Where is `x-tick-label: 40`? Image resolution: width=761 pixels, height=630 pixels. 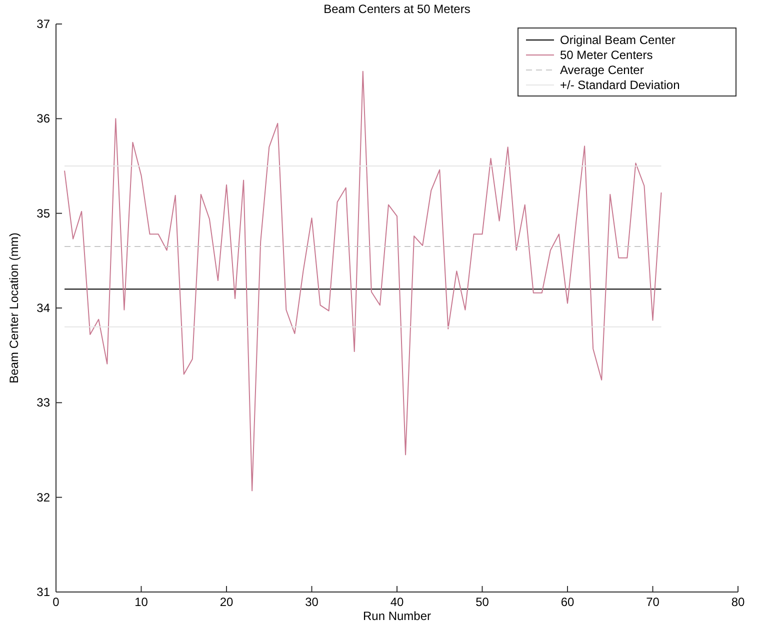 x-tick-label: 40 is located at coordinates (397, 602).